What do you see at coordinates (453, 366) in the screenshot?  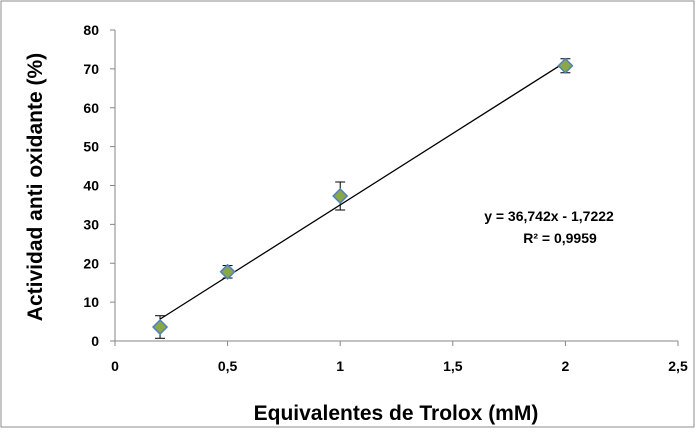 I see `x-tick-label: 1,5` at bounding box center [453, 366].